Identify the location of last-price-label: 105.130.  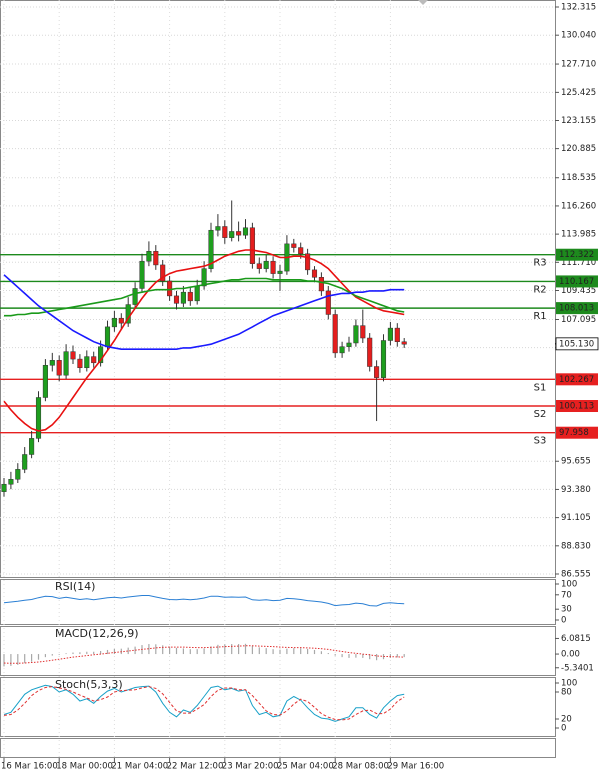
(576, 344).